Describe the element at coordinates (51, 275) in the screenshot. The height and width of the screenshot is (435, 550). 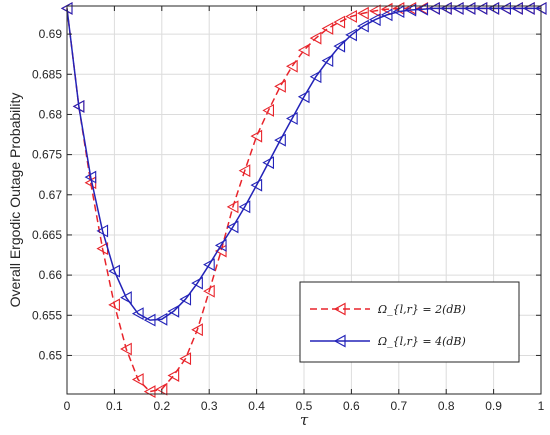
I see `y-tick-label: 0.66` at that location.